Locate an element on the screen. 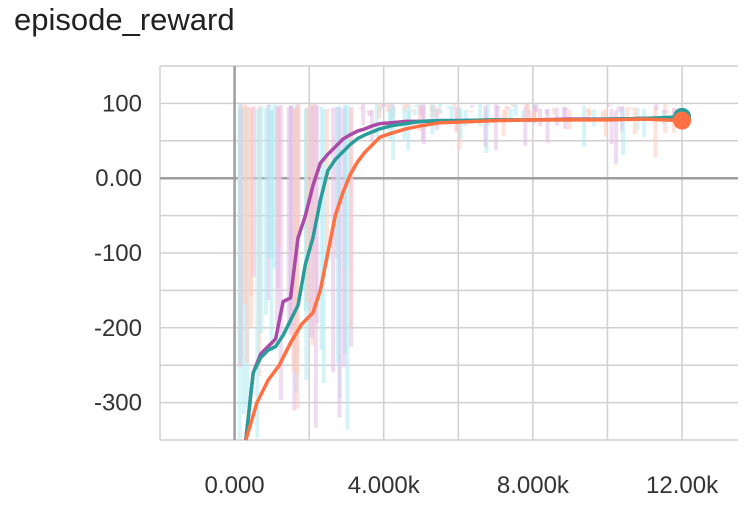 This screenshot has height=512, width=754. x-tick-label: 0.000 is located at coordinates (235, 485).